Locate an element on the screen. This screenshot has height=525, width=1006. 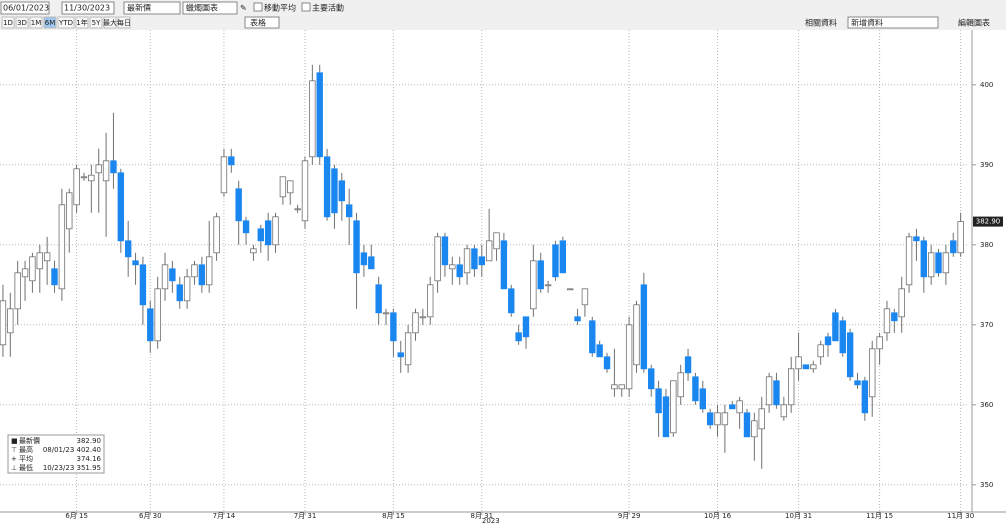
x-tick-label: 10月 16 is located at coordinates (718, 516).